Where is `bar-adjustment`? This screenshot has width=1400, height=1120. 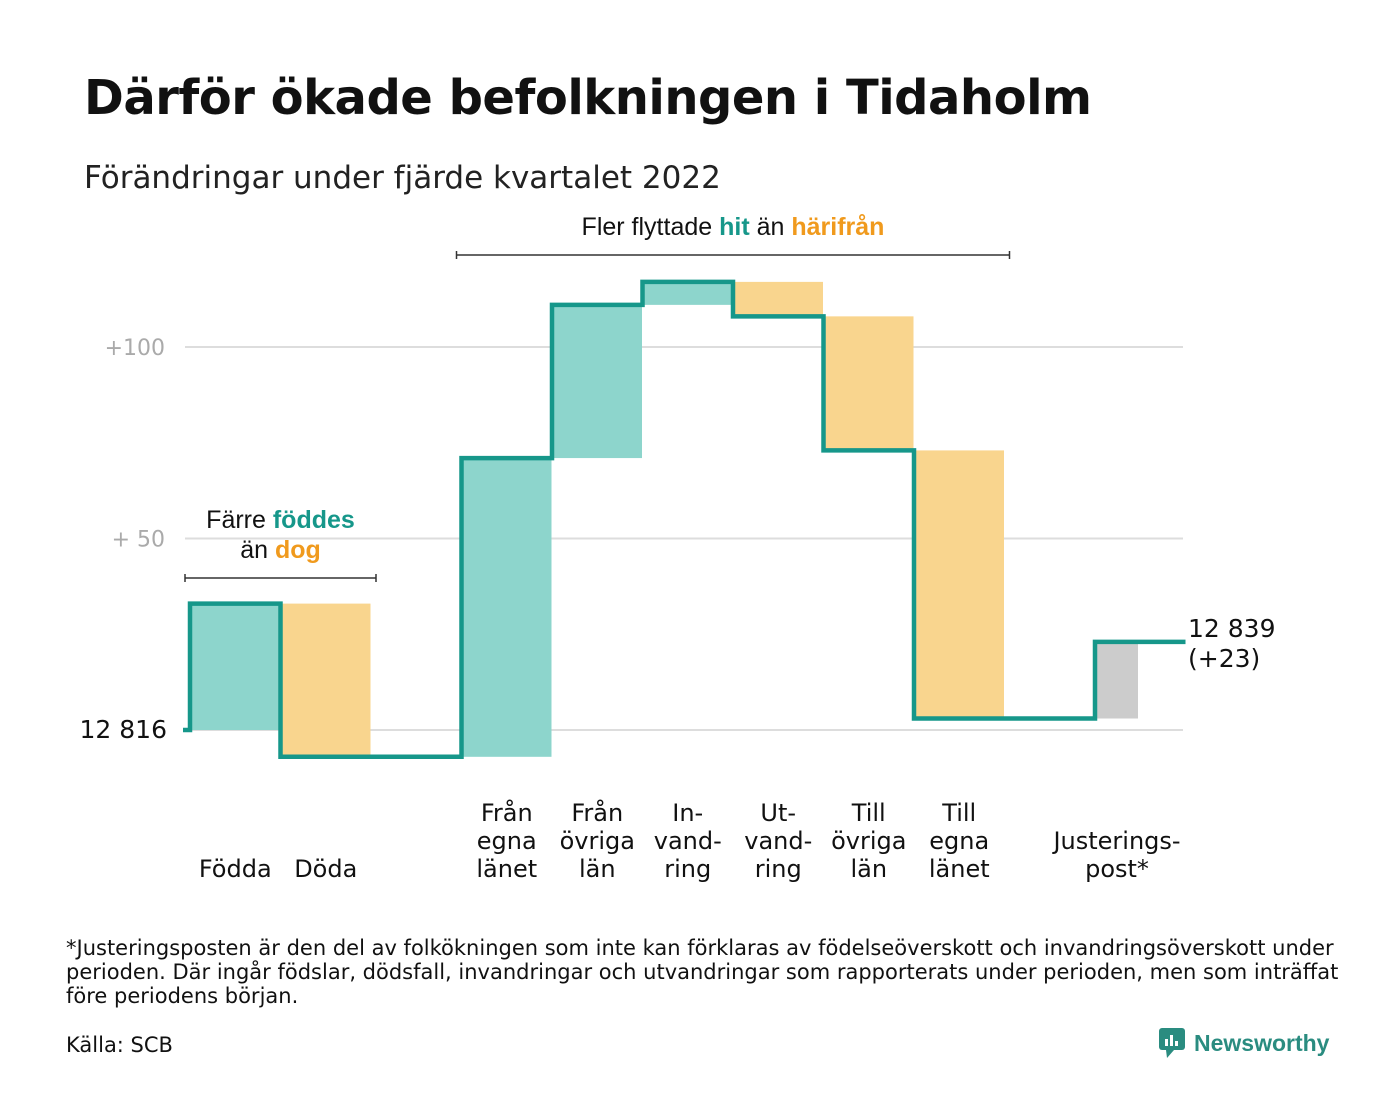 bar-adjustment is located at coordinates (1116, 680).